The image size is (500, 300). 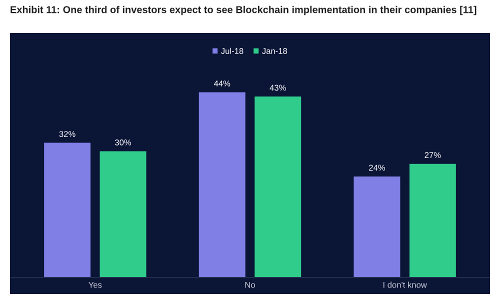 What do you see at coordinates (232, 51) in the screenshot?
I see `legend-label: Jul-18` at bounding box center [232, 51].